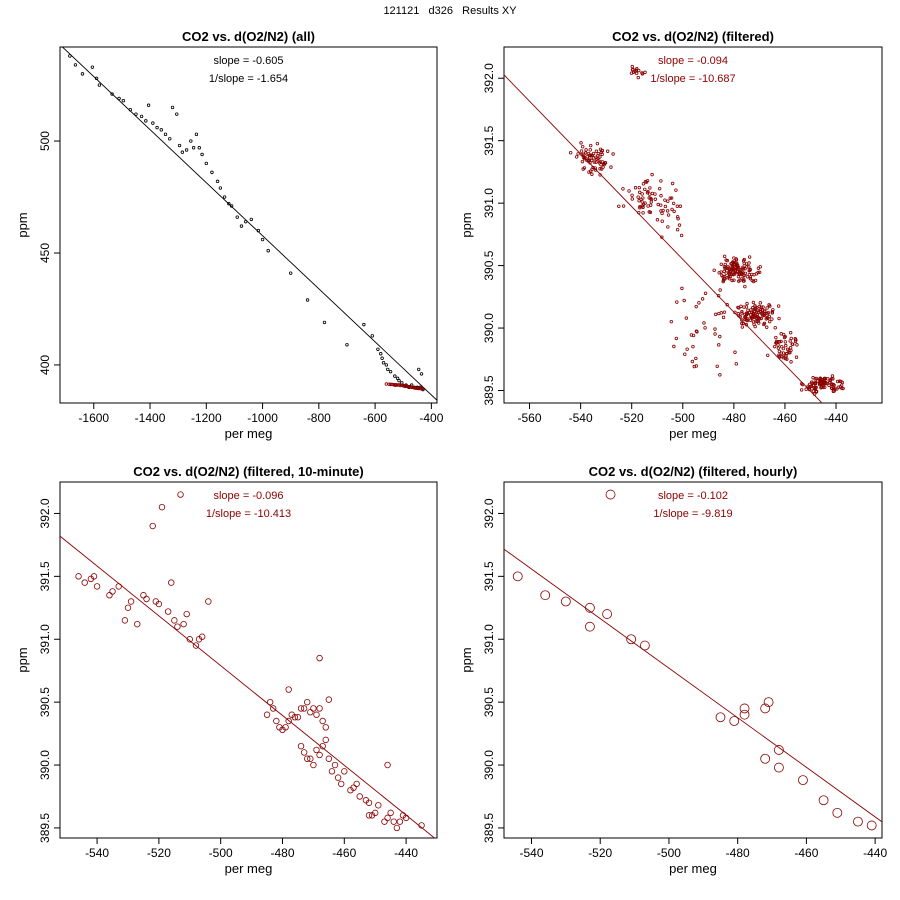 The image size is (900, 900). I want to click on y-axis-label: ppm, so click(22, 659).